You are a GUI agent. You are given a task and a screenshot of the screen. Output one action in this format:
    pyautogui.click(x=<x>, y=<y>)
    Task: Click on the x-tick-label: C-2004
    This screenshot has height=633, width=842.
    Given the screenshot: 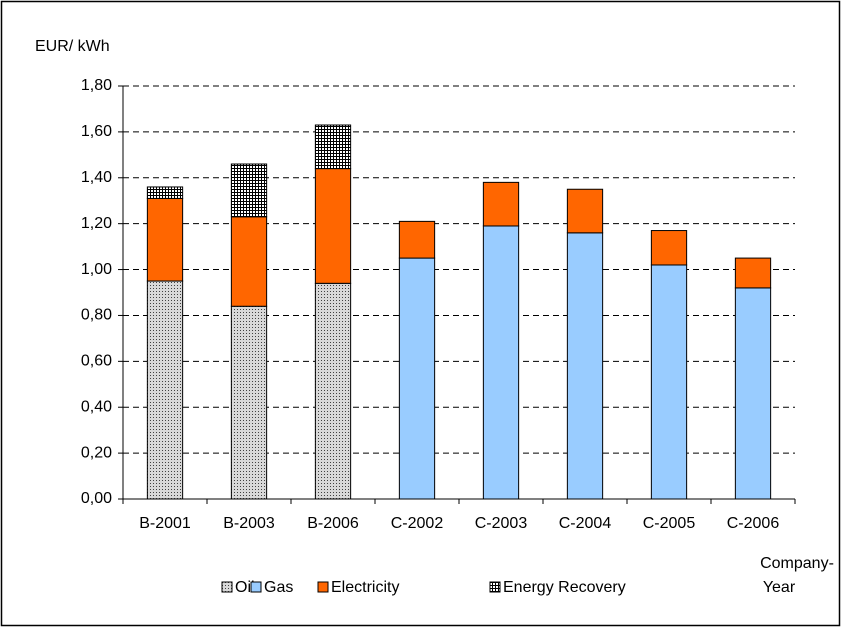 What is the action you would take?
    pyautogui.click(x=585, y=523)
    